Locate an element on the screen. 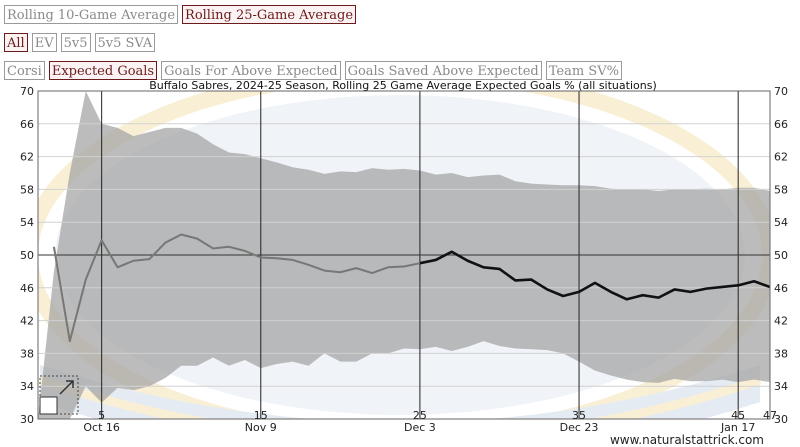 The height and width of the screenshot is (447, 800). y-tick-label-left: 66 is located at coordinates (27, 124).